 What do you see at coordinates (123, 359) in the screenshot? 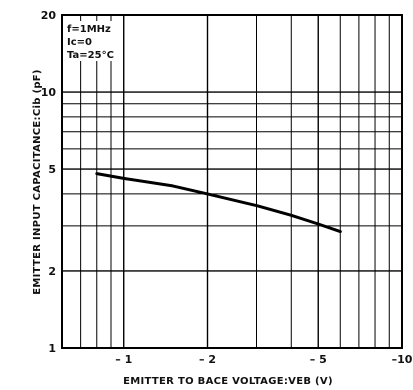
I see `x-tick-label: – 1` at bounding box center [123, 359].